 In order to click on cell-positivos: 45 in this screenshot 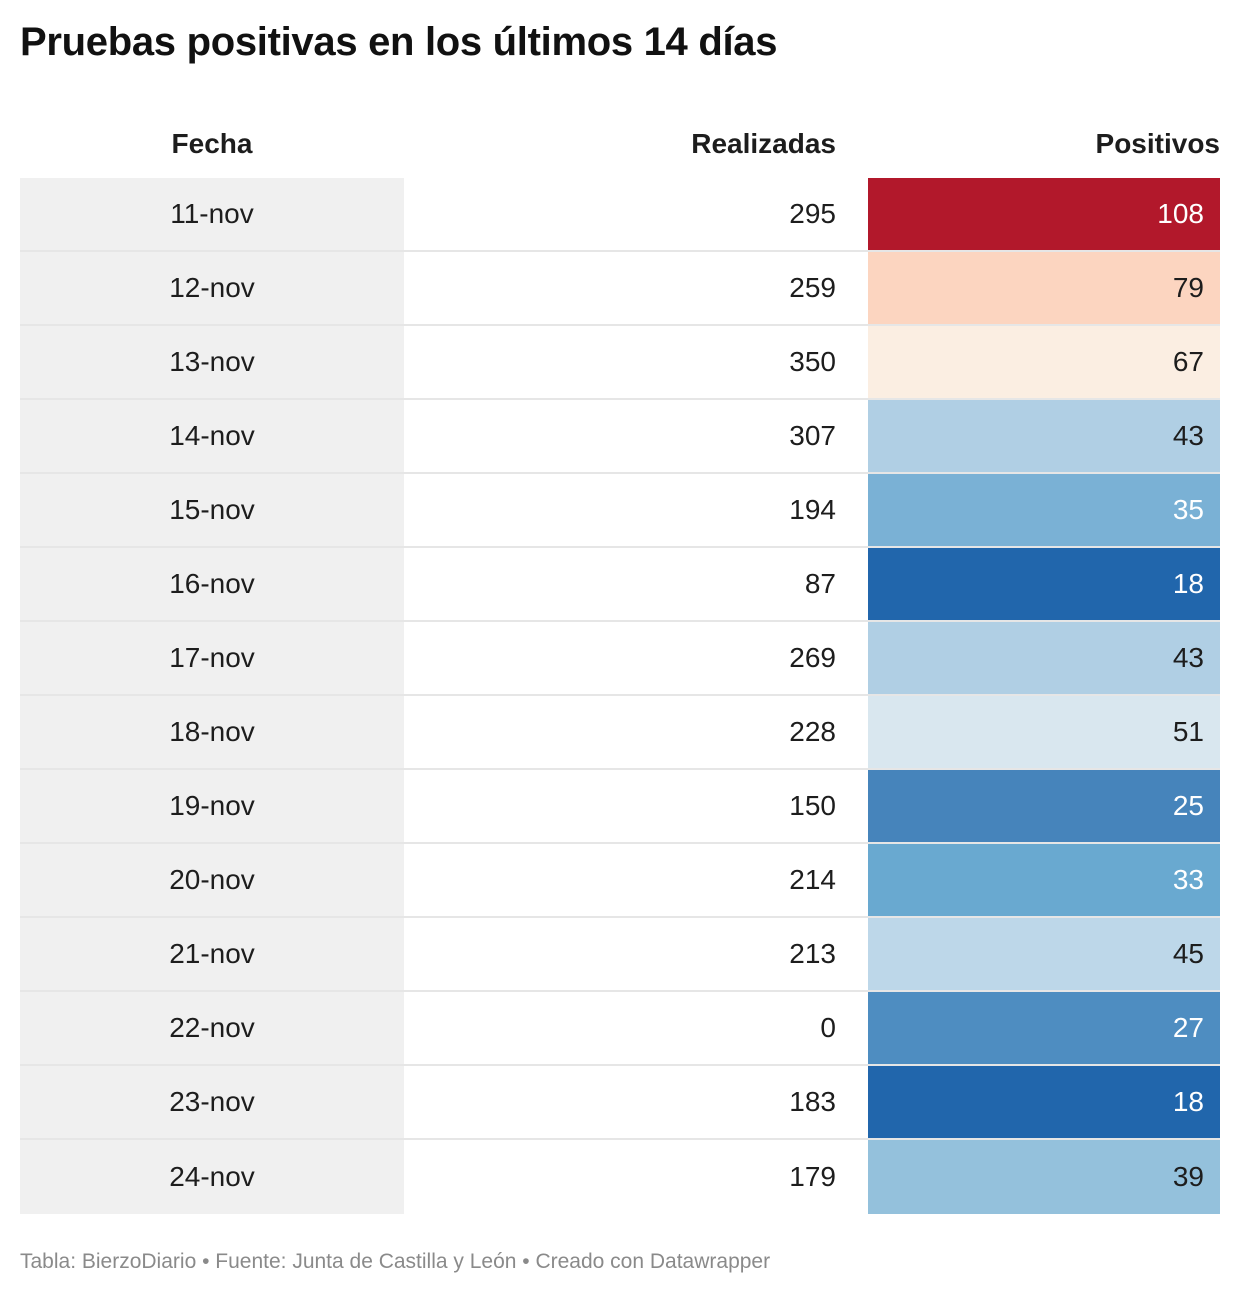, I will do `click(1044, 954)`.